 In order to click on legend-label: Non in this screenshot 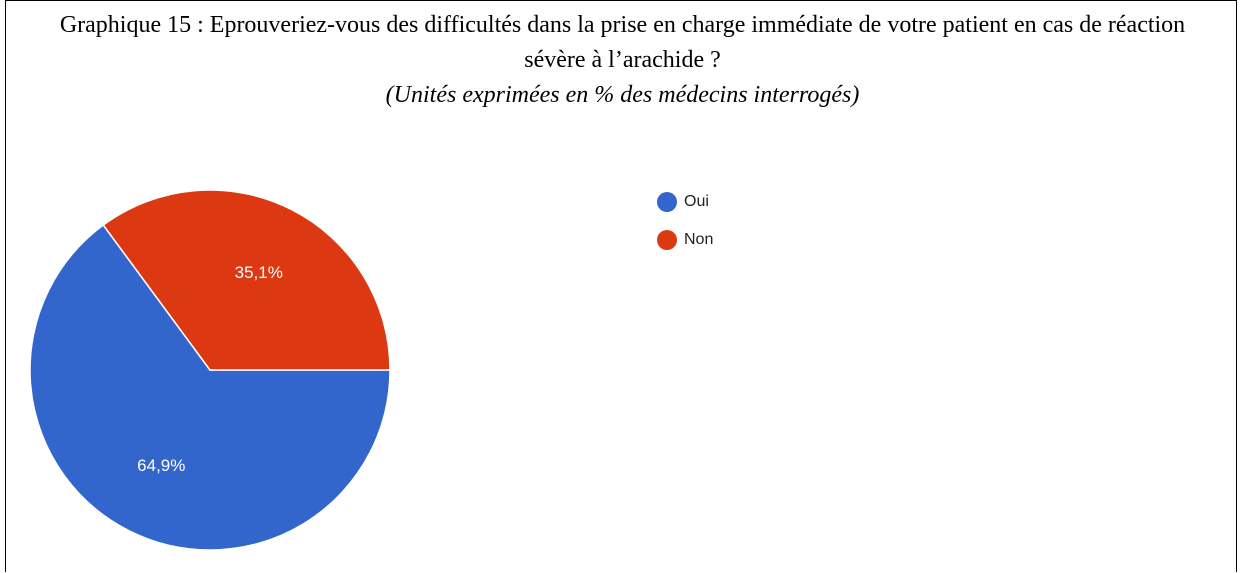, I will do `click(698, 239)`.